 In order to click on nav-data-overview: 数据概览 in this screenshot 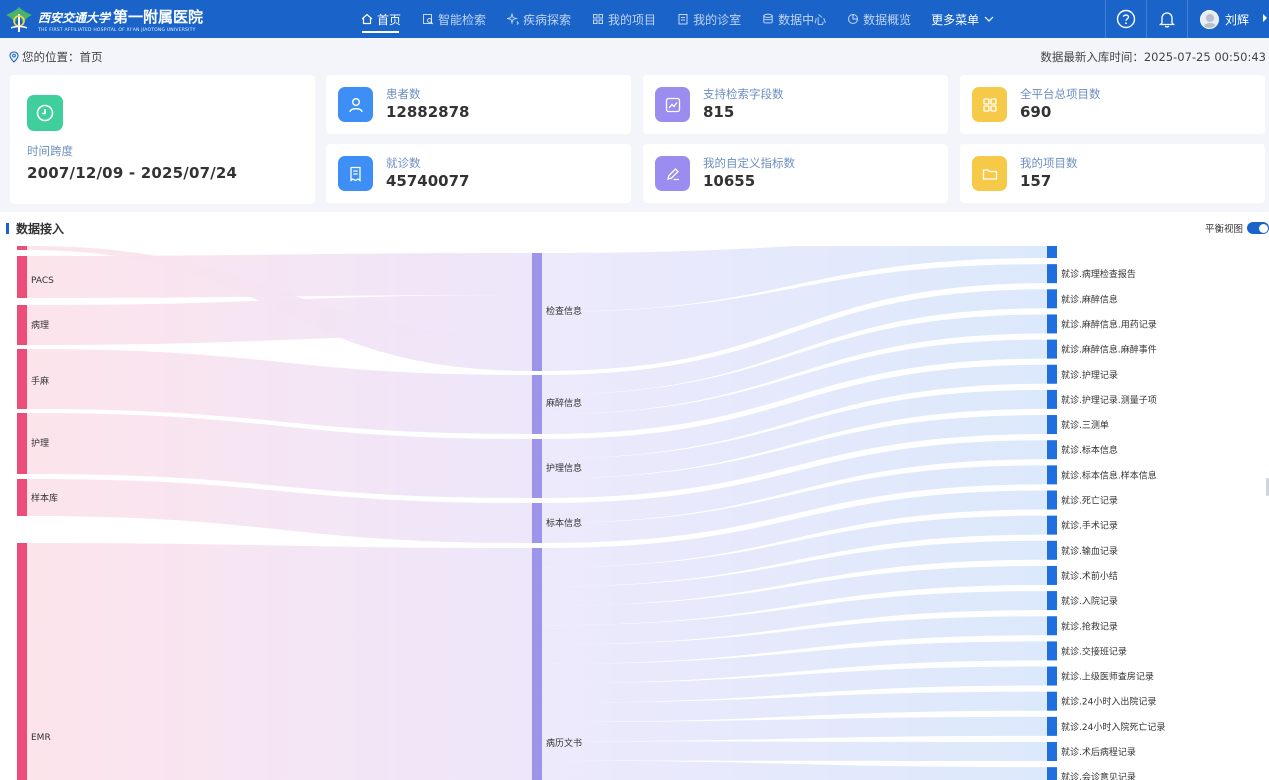, I will do `click(878, 19)`.